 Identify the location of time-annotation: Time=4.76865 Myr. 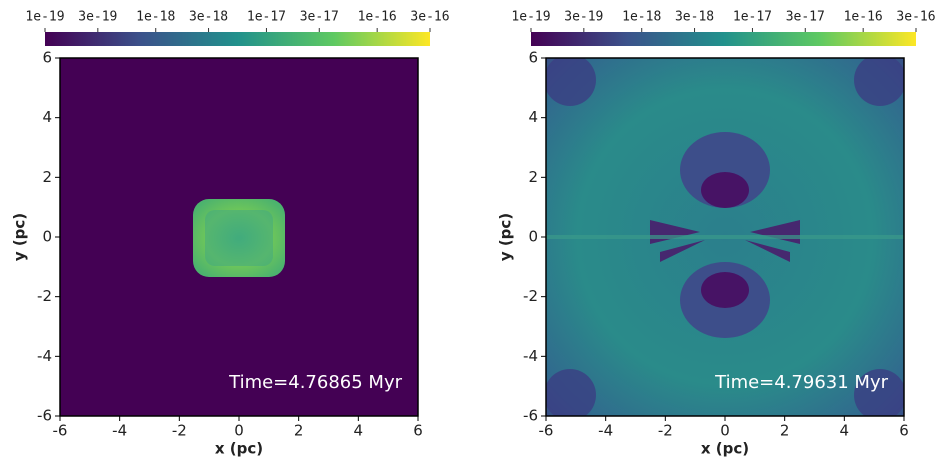
(315, 382).